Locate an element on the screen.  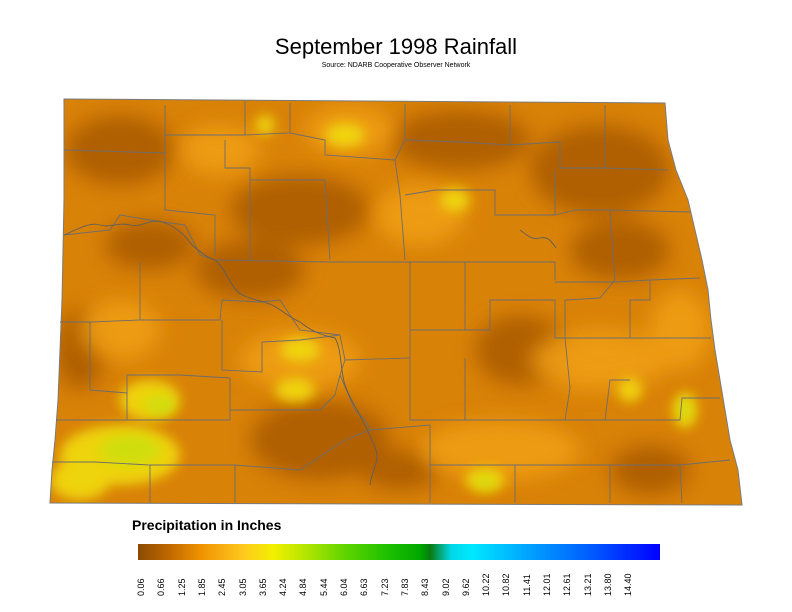
legend-tick-label: 13.21 is located at coordinates (587, 584).